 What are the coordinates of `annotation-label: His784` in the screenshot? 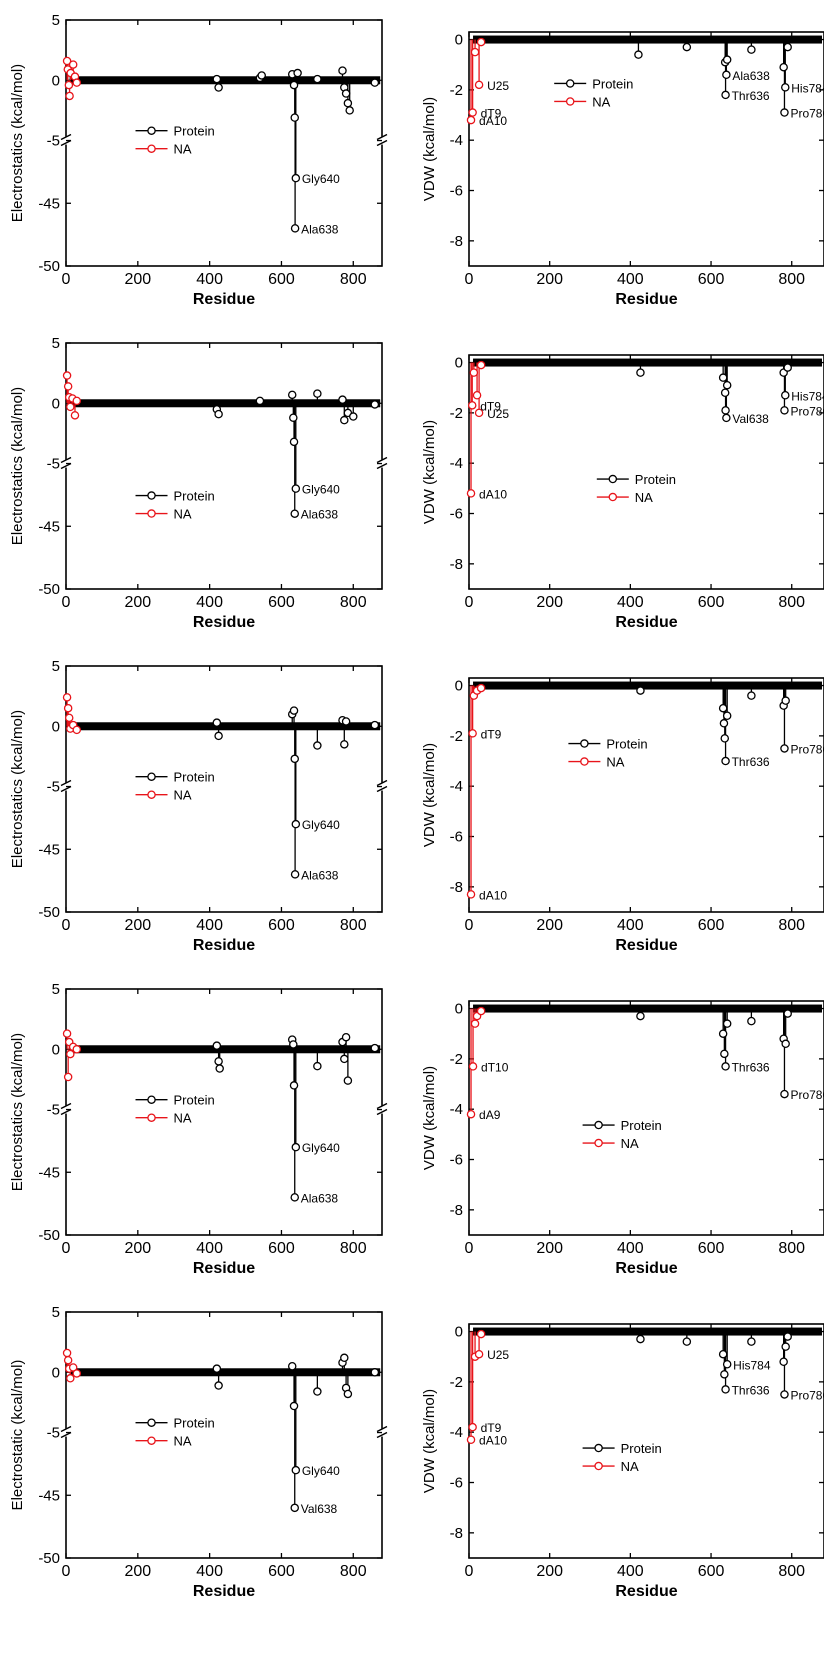 It's located at (807, 88).